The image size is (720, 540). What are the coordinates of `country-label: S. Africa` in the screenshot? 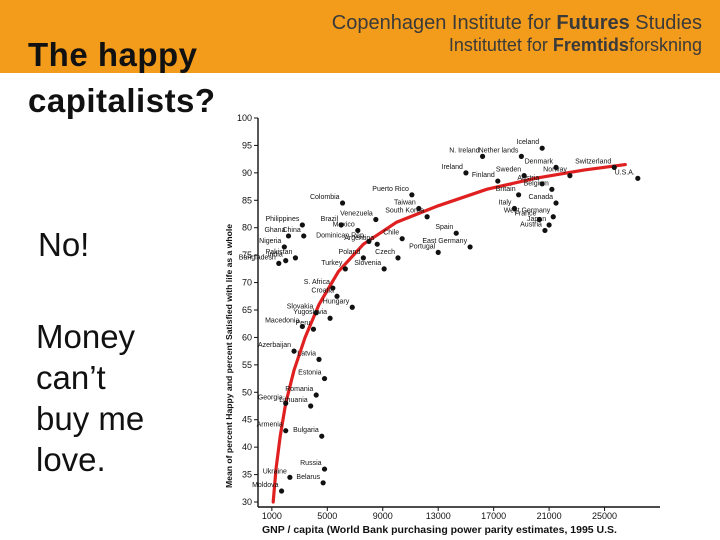 It's located at (317, 282).